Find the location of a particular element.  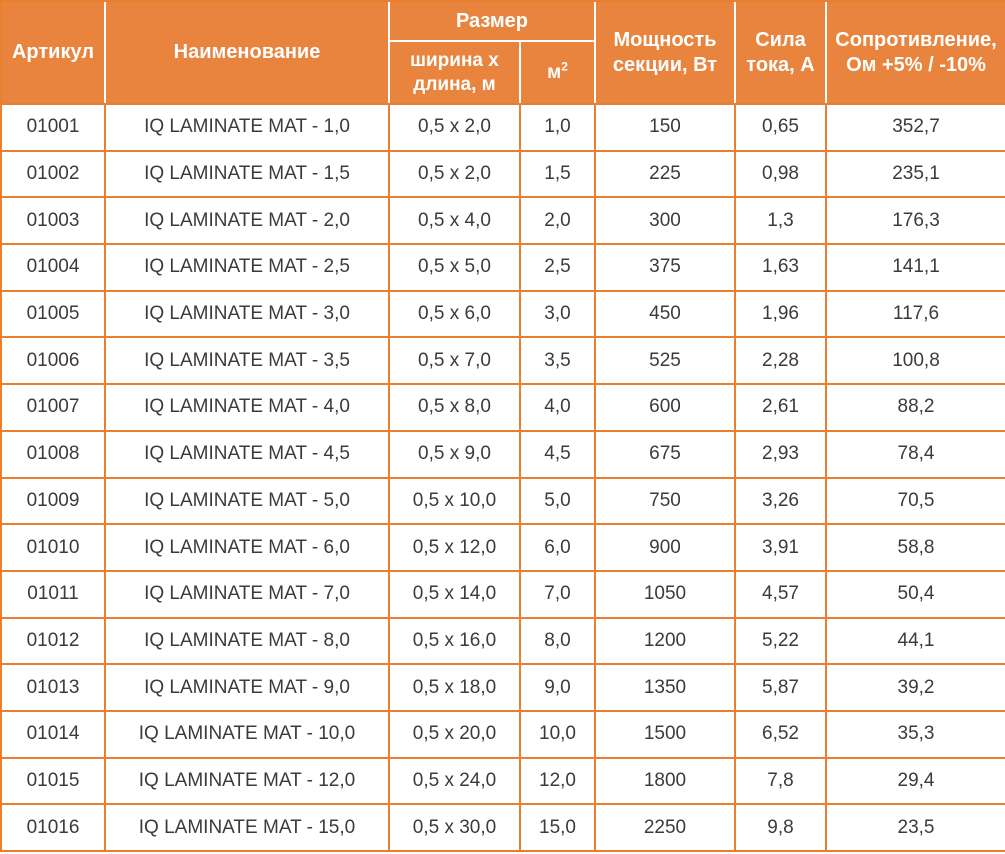

cell-resistance: 29,4 is located at coordinates (916, 780).